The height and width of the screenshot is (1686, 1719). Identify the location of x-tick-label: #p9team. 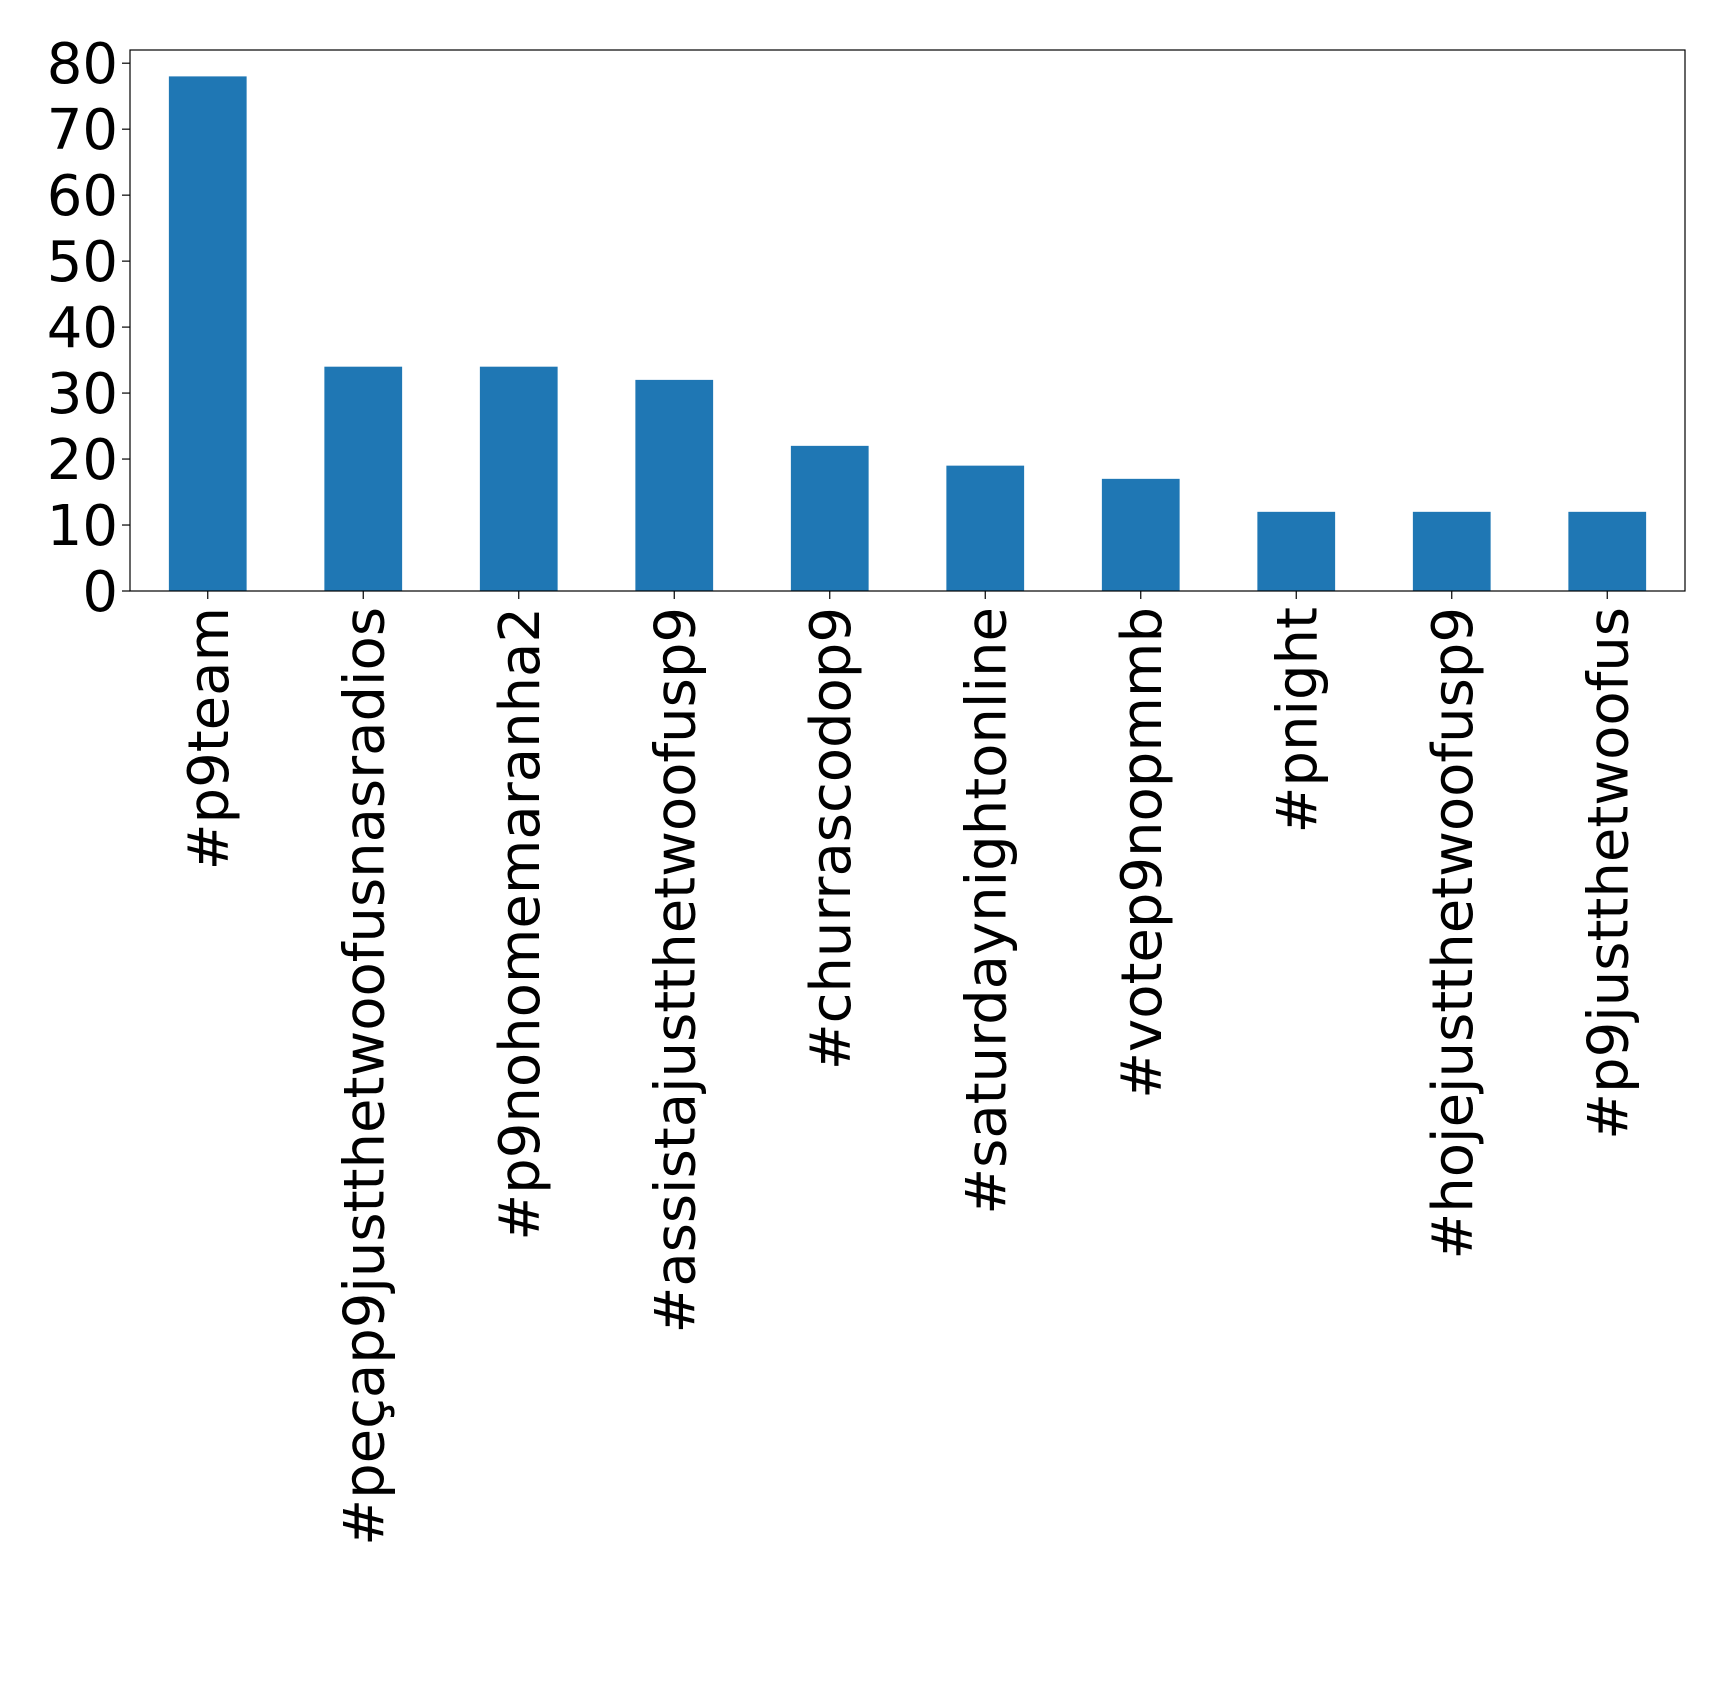
(209, 738).